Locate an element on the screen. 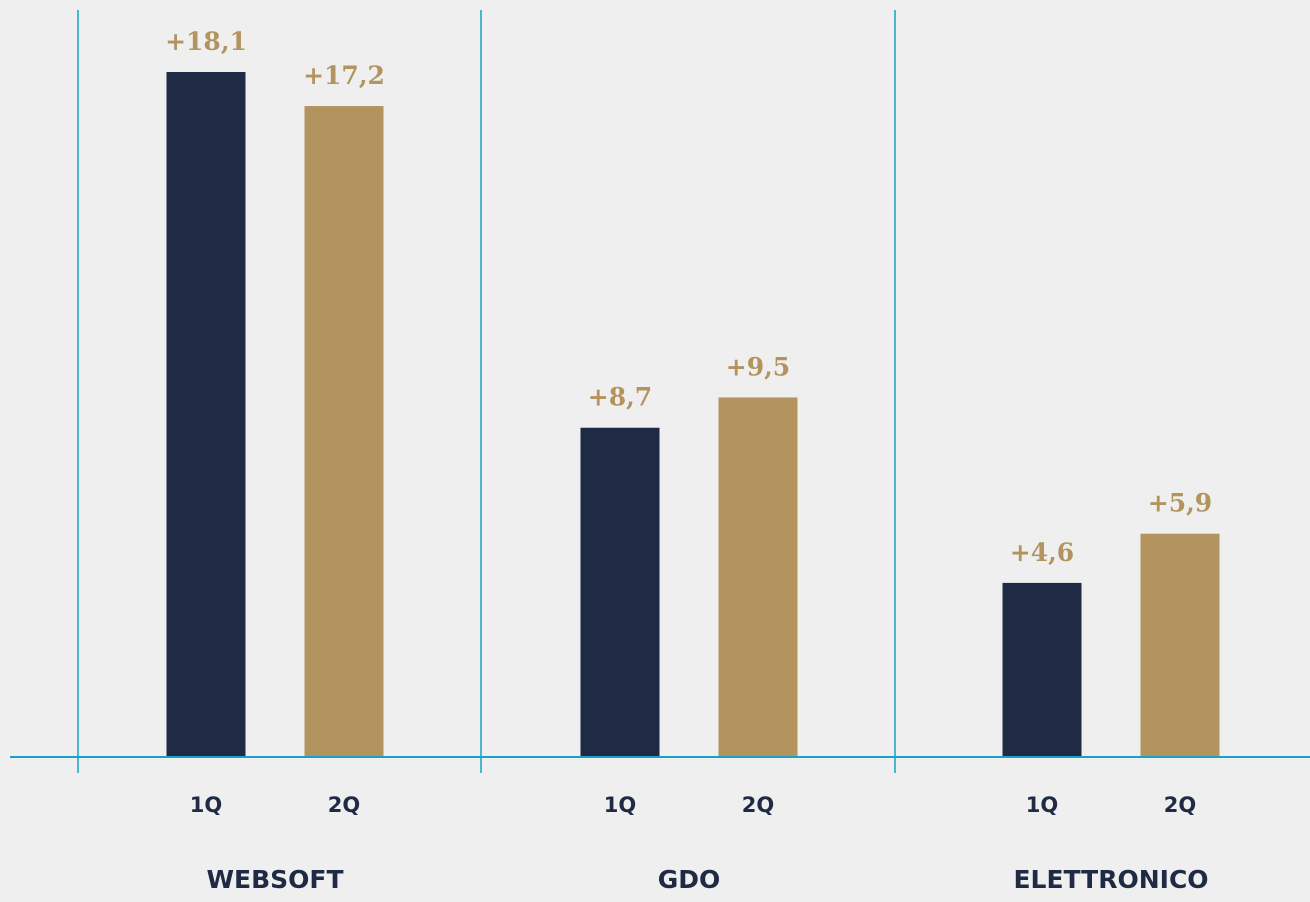 The height and width of the screenshot is (902, 1310). bar-2q-elettronico is located at coordinates (1180, 645).